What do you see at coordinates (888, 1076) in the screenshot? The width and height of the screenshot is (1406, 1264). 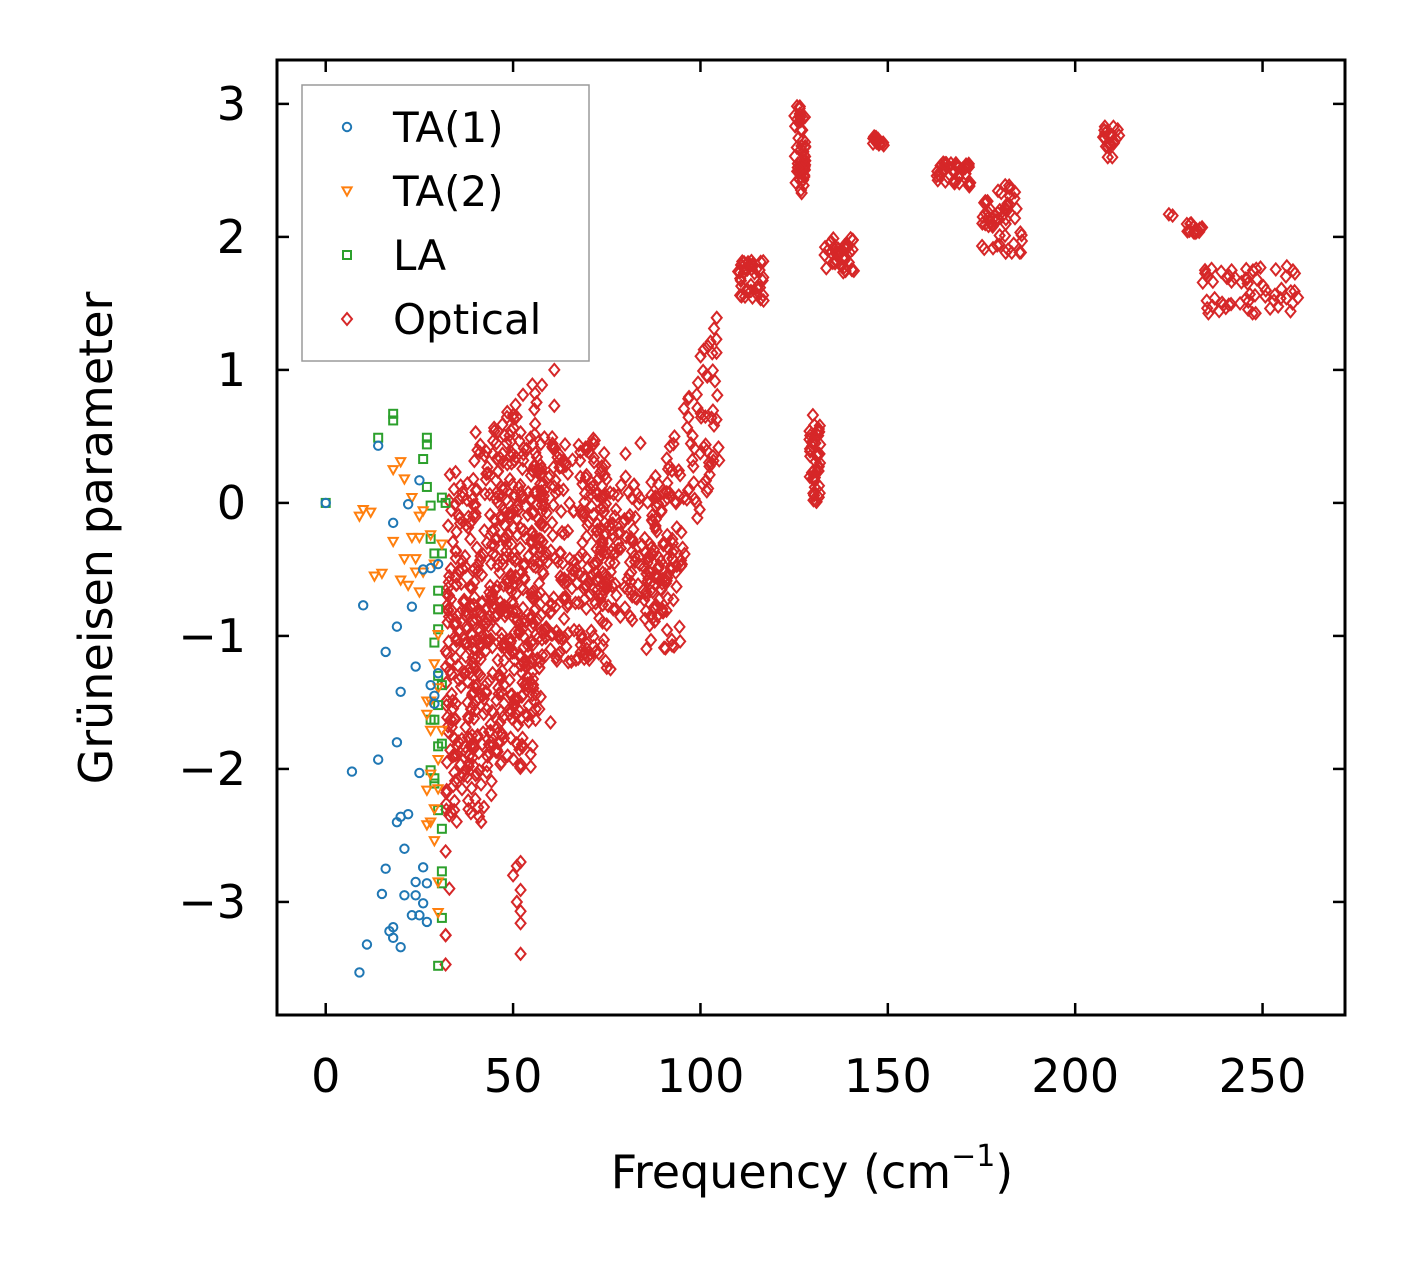 I see `x-tick-label: 150` at bounding box center [888, 1076].